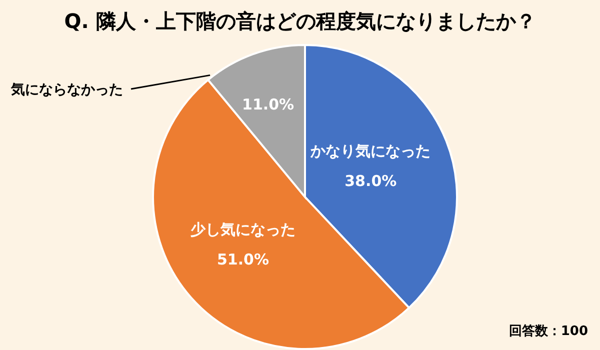 This screenshot has height=350, width=600. What do you see at coordinates (243, 259) in the screenshot?
I see `data-label: 51.0%` at bounding box center [243, 259].